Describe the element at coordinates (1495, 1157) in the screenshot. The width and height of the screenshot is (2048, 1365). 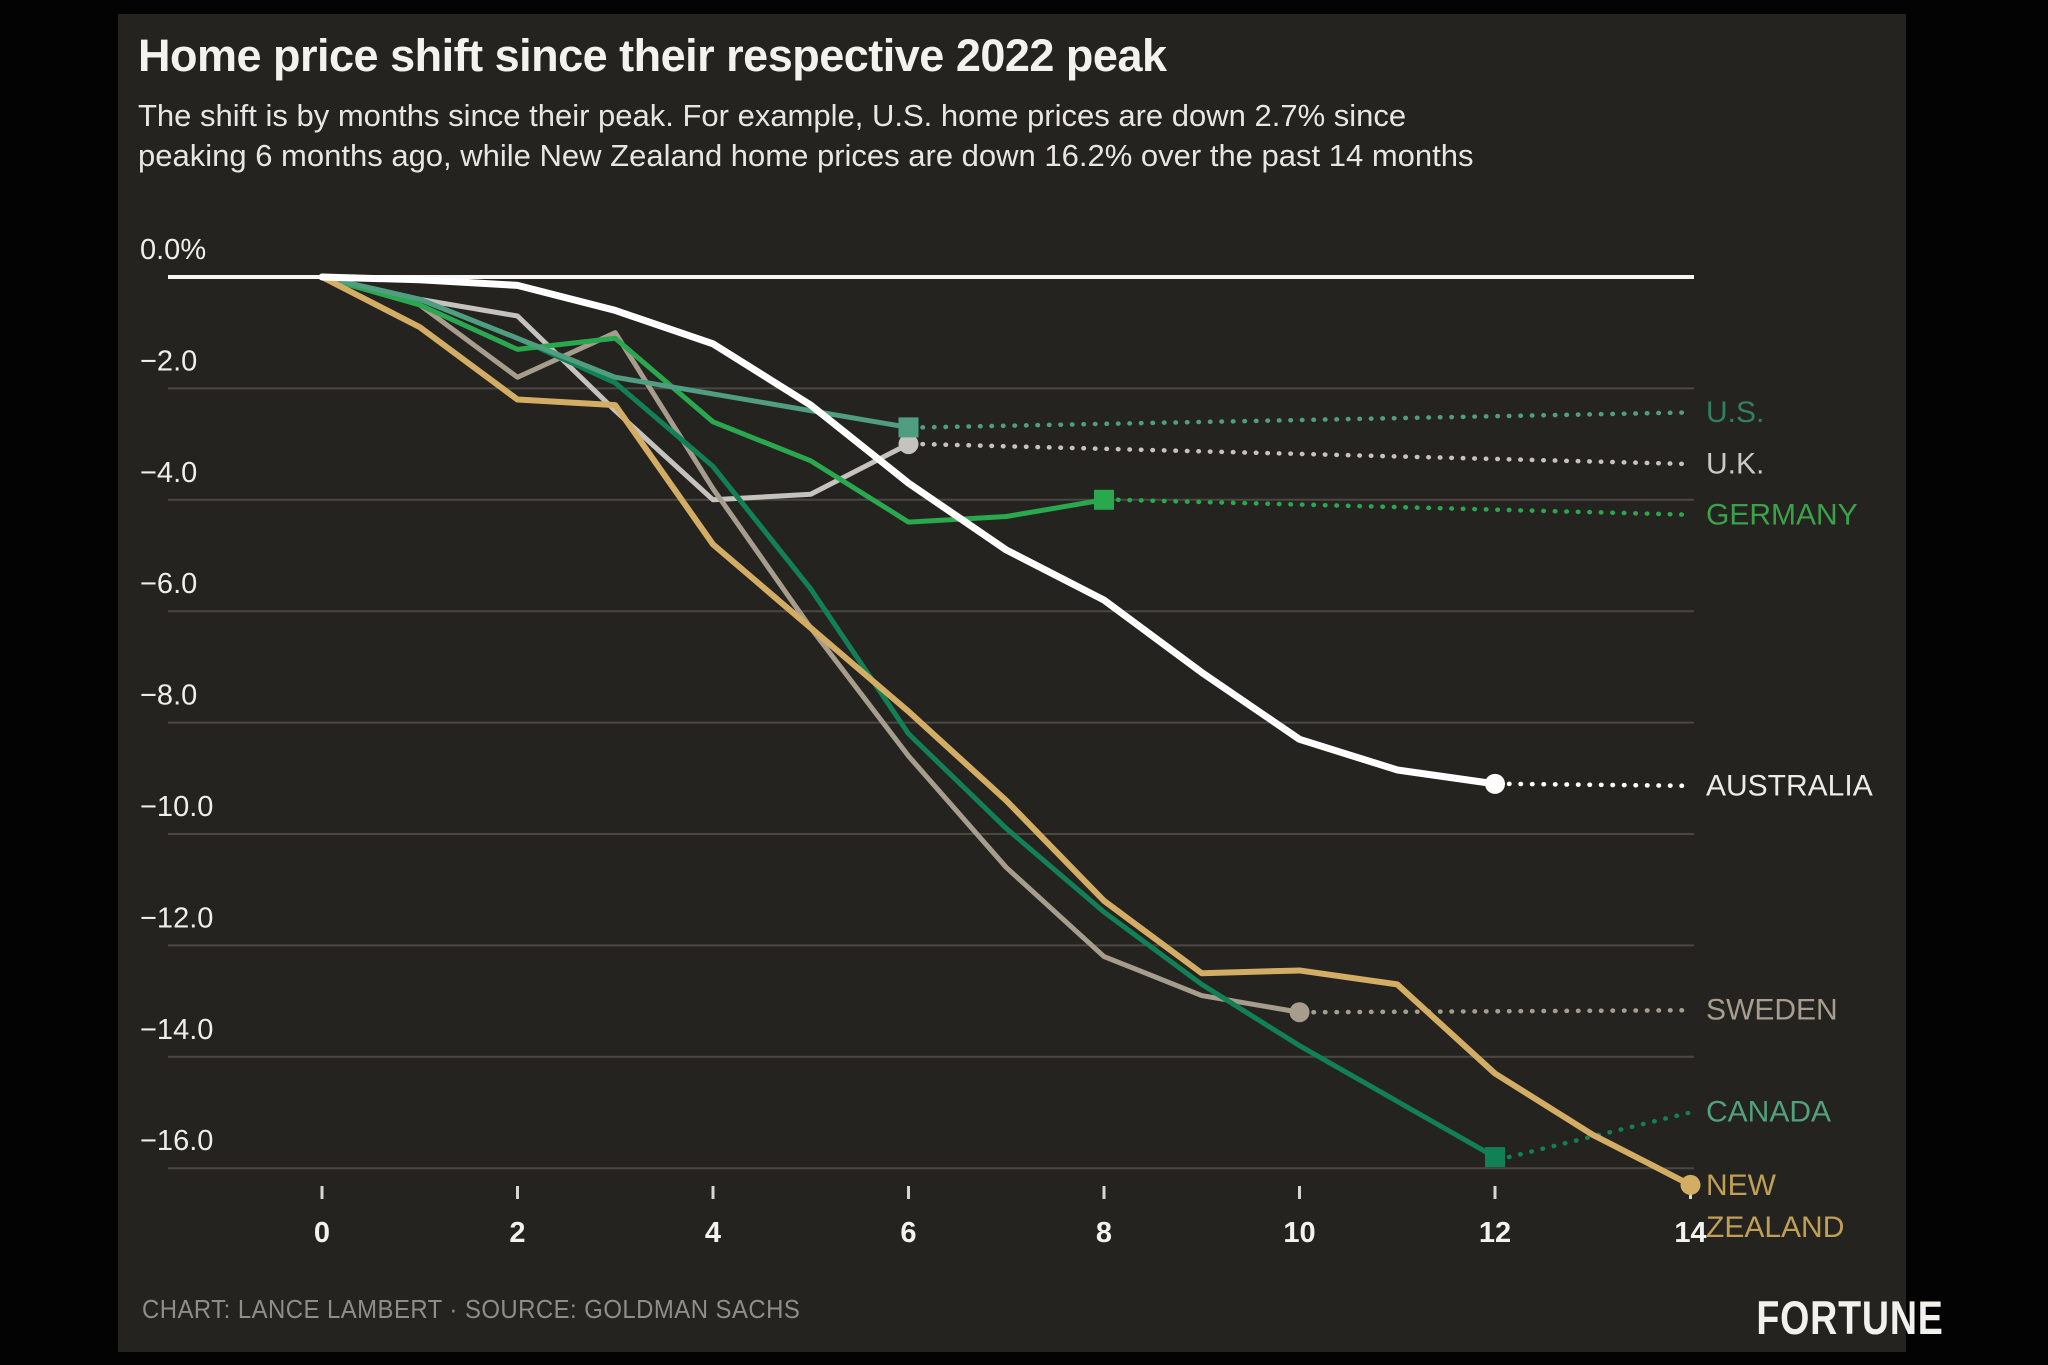
I see `end-marker-canada` at that location.